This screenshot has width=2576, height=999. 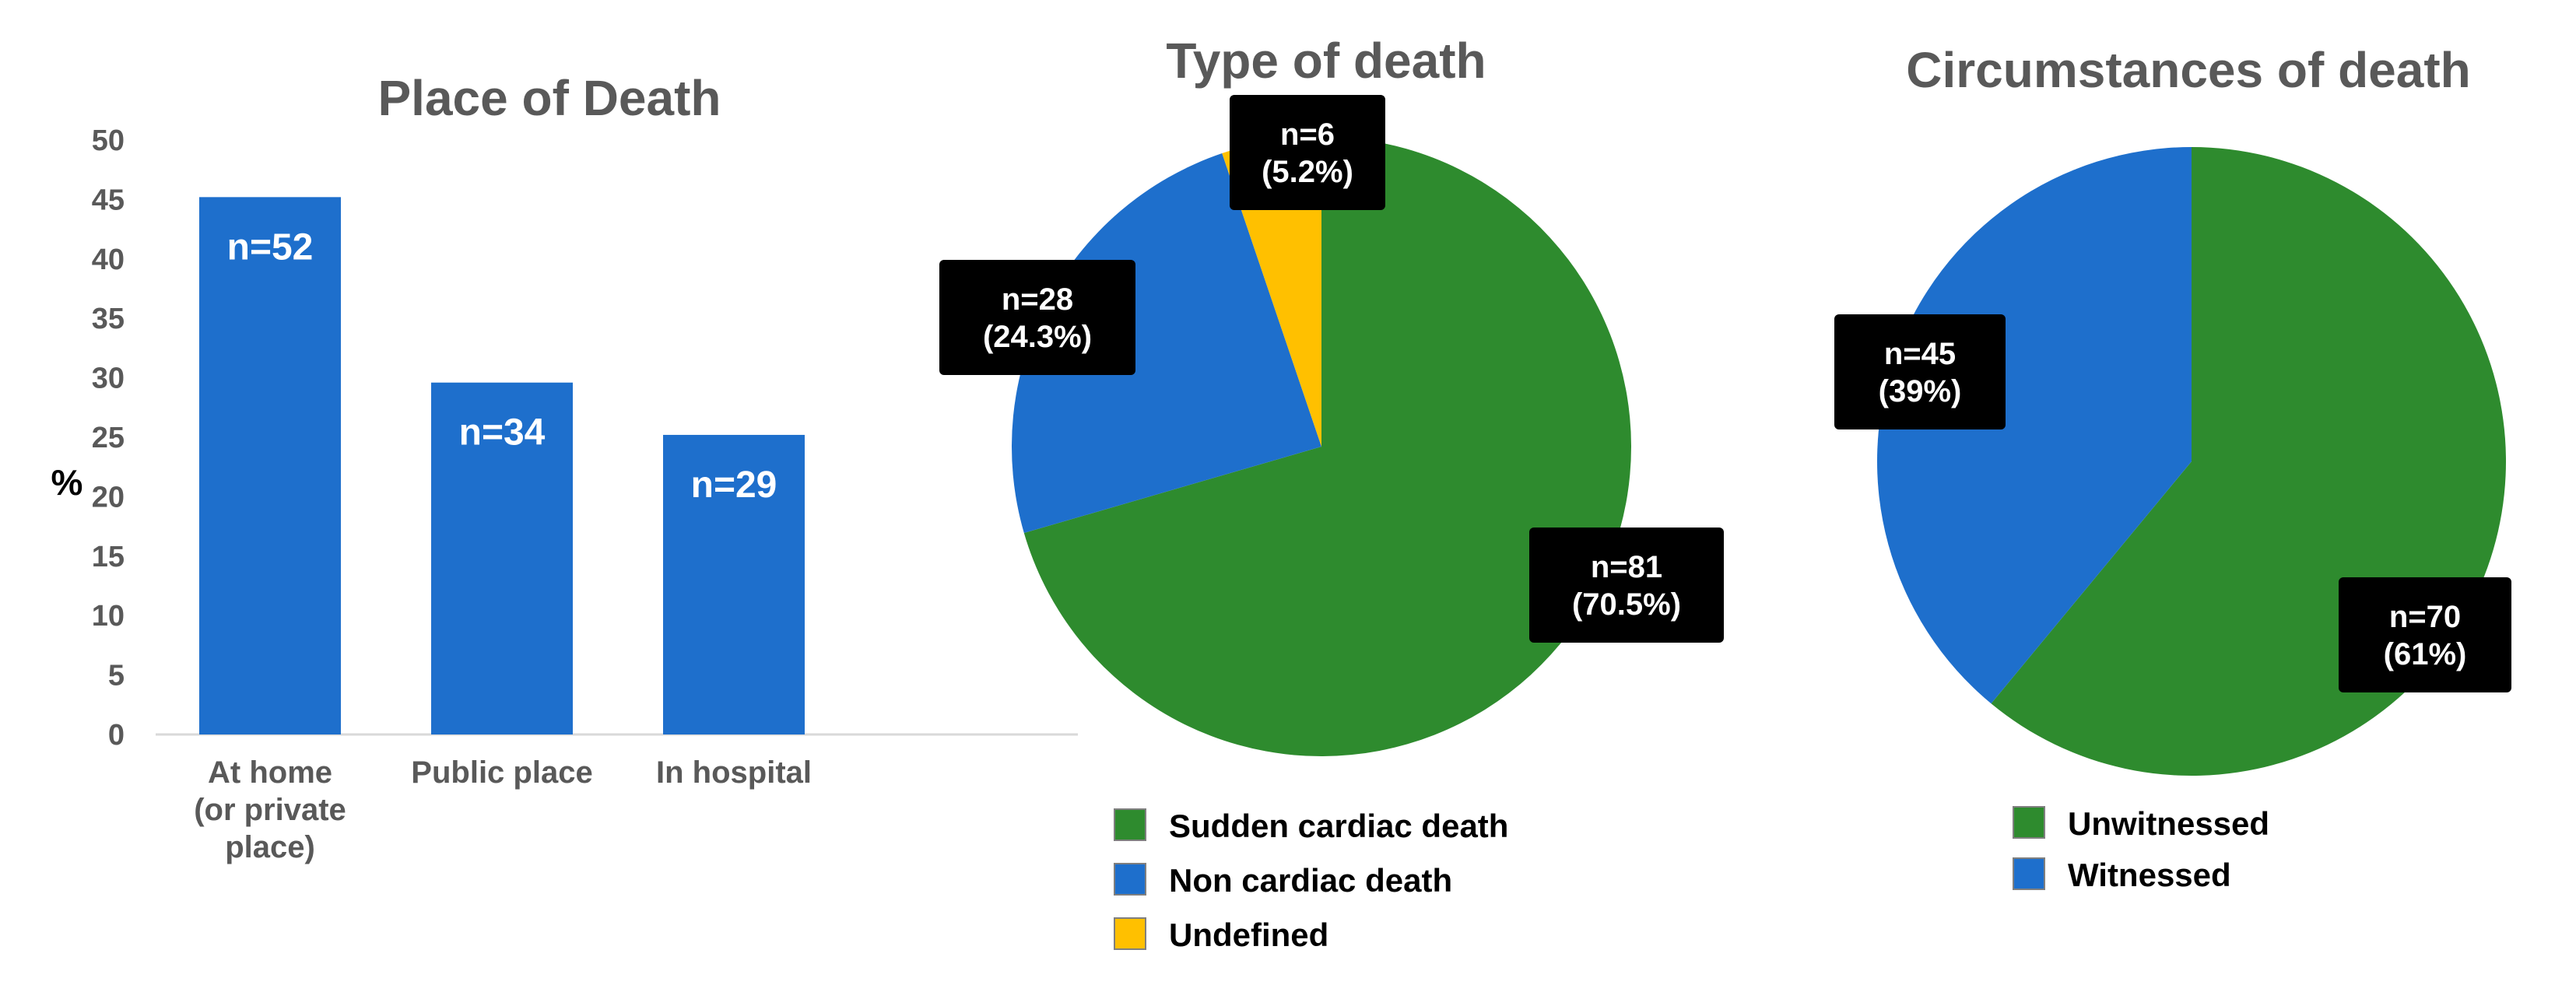 I want to click on legend-entry: Sudden cardiac death, so click(x=1339, y=826).